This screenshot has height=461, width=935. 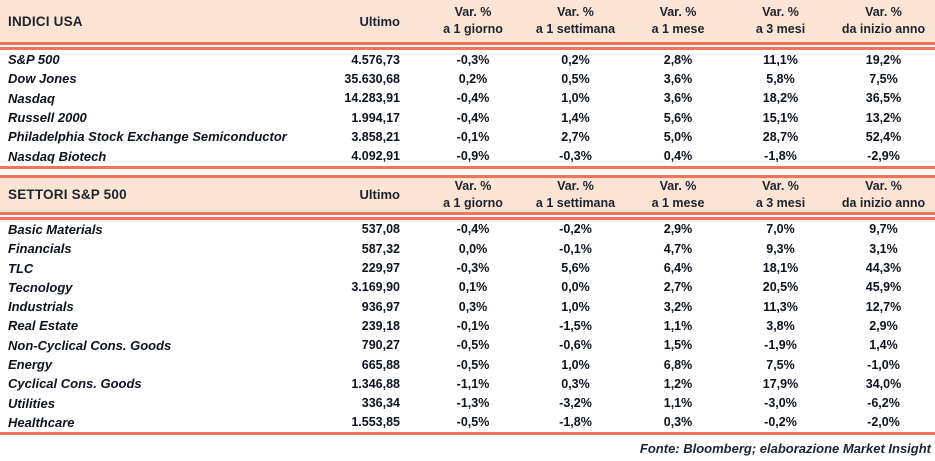 What do you see at coordinates (380, 268) in the screenshot?
I see `ultimo-value: 229,97` at bounding box center [380, 268].